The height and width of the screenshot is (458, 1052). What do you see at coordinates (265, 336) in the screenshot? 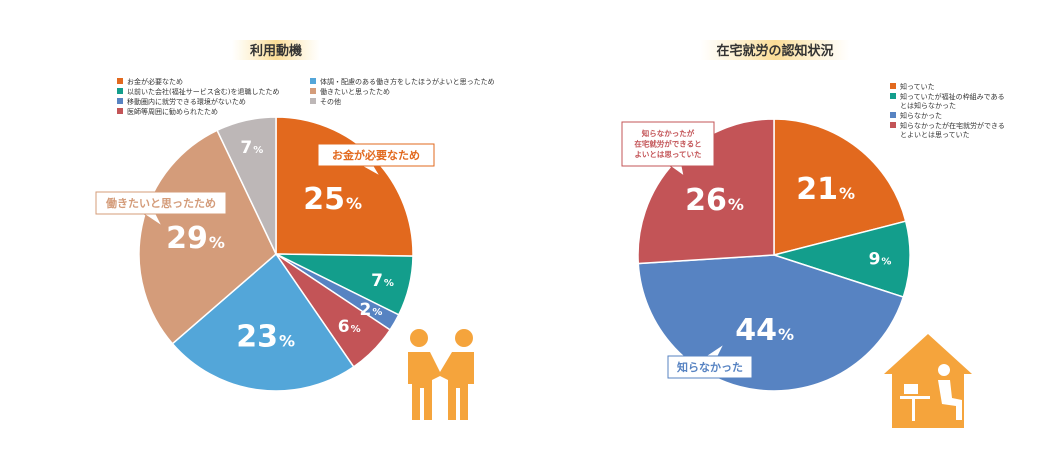
I see `pie-data-label: 23%` at bounding box center [265, 336].